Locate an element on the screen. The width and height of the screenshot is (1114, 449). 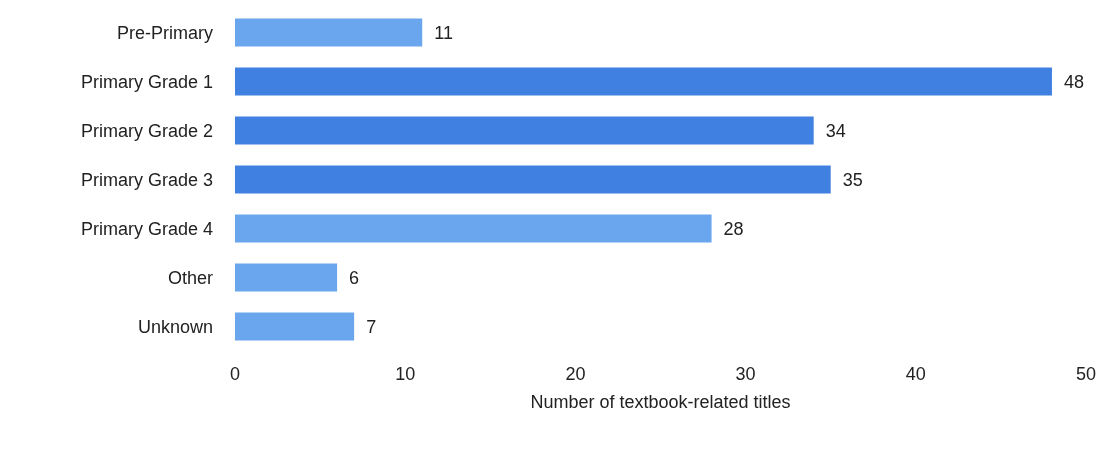
x-tick-label: 10 is located at coordinates (405, 374).